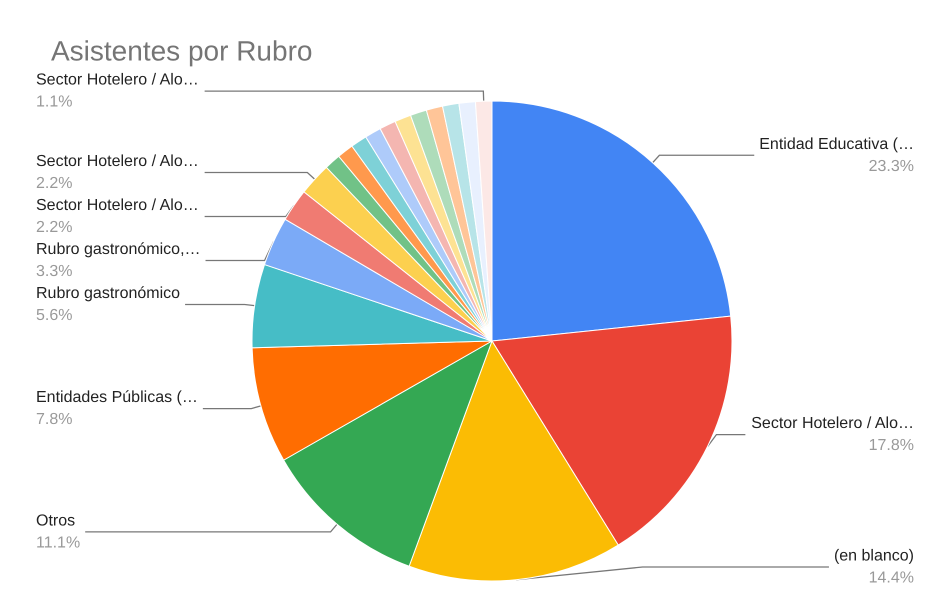 The image size is (950, 597). What do you see at coordinates (891, 445) in the screenshot?
I see `data-label: 17.8%` at bounding box center [891, 445].